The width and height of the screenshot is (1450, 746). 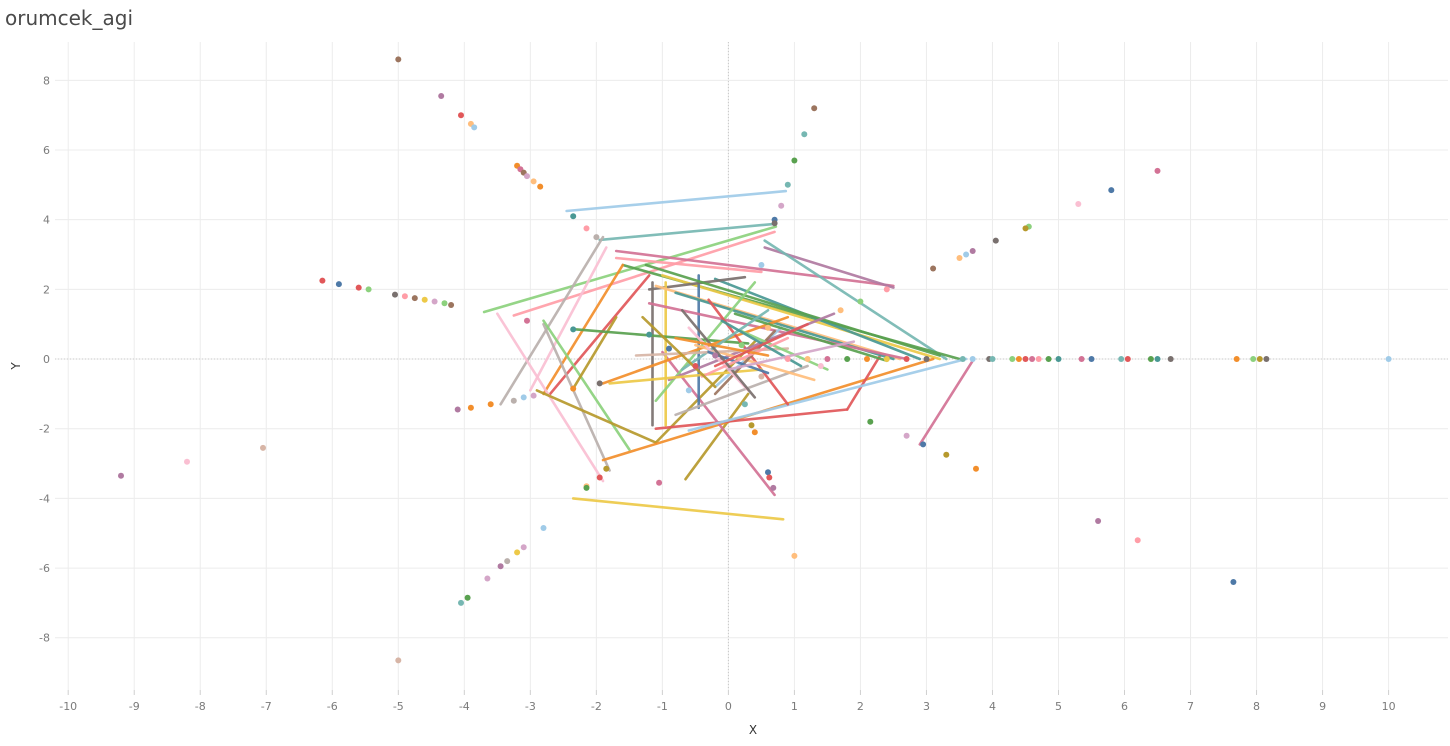 I want to click on y-axis-ticks: -8 -6 -4 -2 0 2 4 6 8, so click(x=44, y=359).